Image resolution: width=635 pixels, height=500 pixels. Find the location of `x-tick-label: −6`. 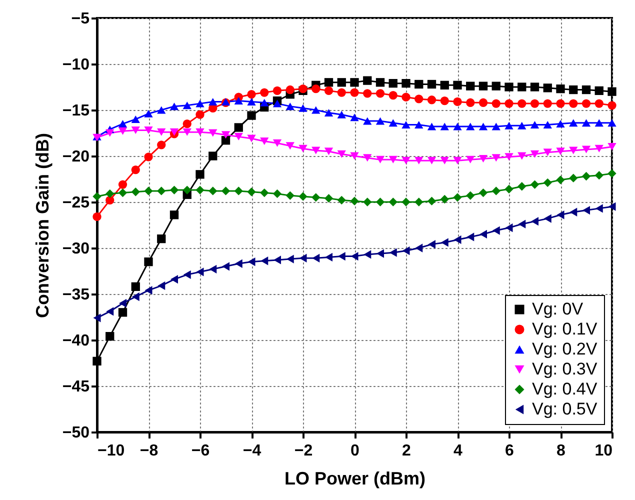

x-tick-label: −6 is located at coordinates (200, 451).